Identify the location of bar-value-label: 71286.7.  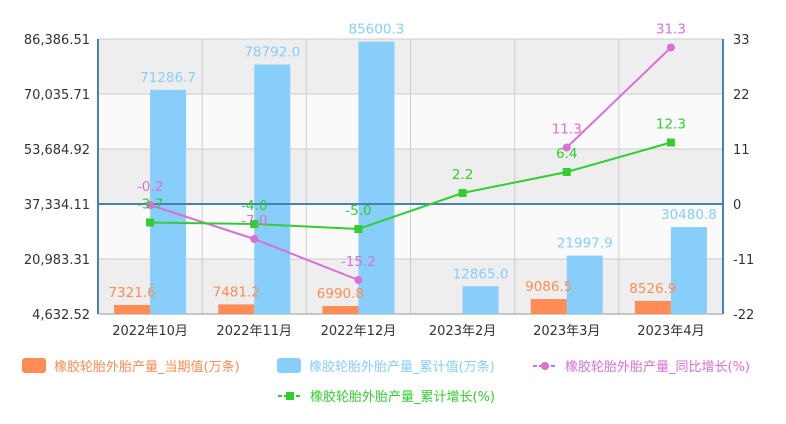
(168, 78).